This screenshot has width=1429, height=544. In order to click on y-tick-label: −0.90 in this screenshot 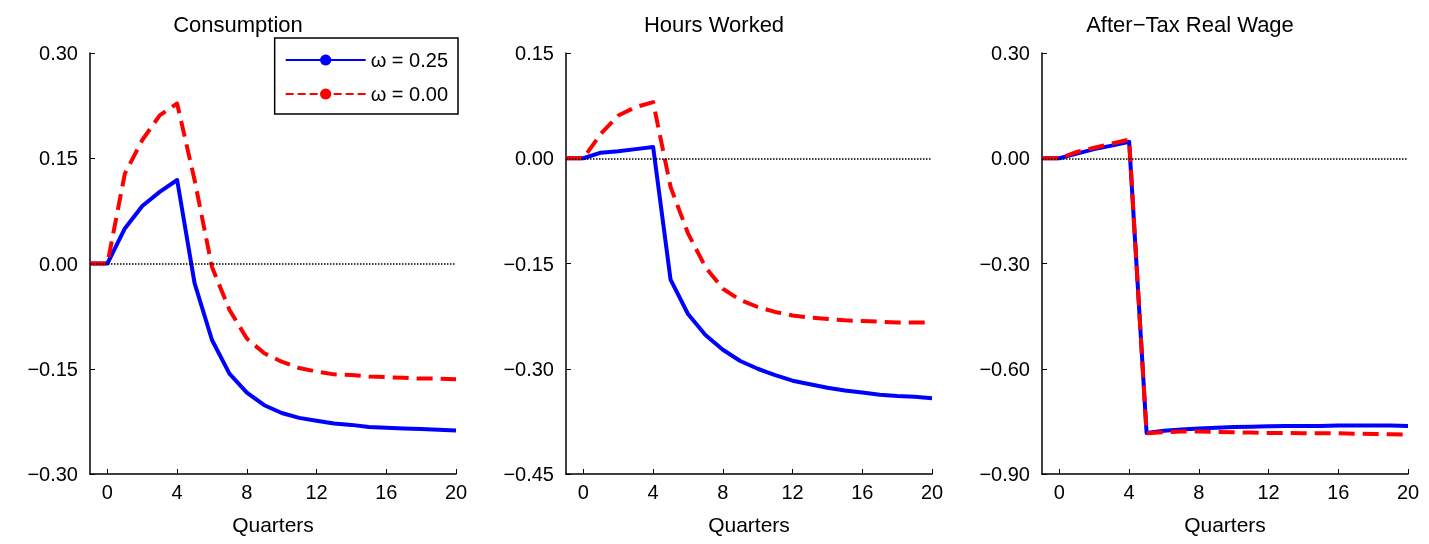, I will do `click(1004, 474)`.